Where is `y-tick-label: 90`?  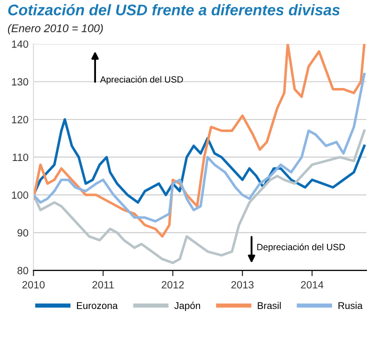
y-tick-label: 90 is located at coordinates (23, 233).